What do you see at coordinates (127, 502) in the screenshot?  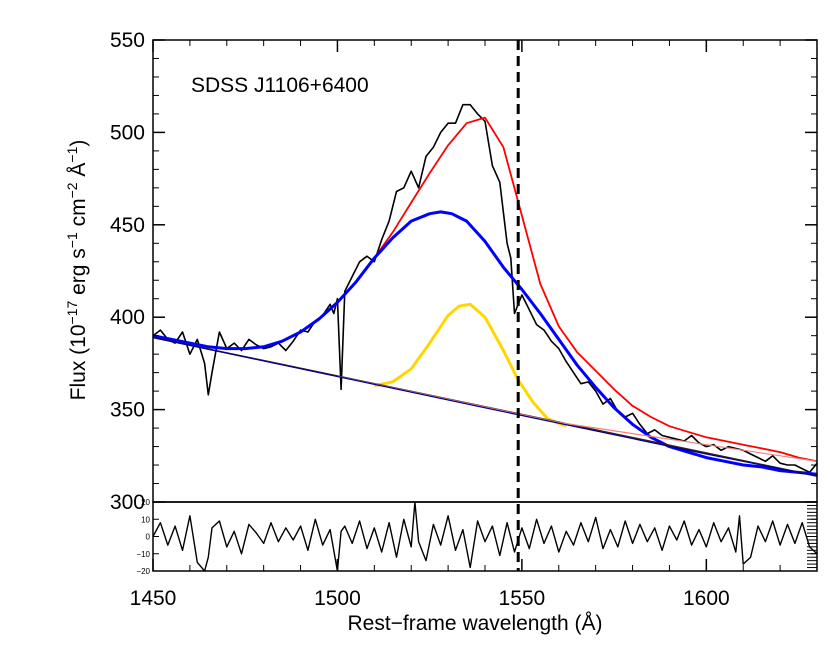 I see `y-tick-label: 300` at bounding box center [127, 502].